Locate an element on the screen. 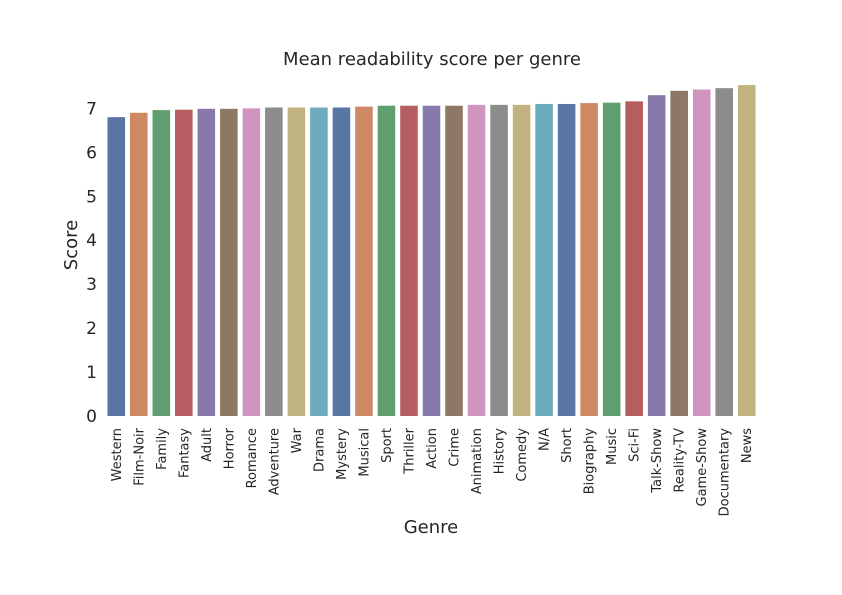 The image size is (842, 595). y-tick-label: 5 is located at coordinates (91, 197).